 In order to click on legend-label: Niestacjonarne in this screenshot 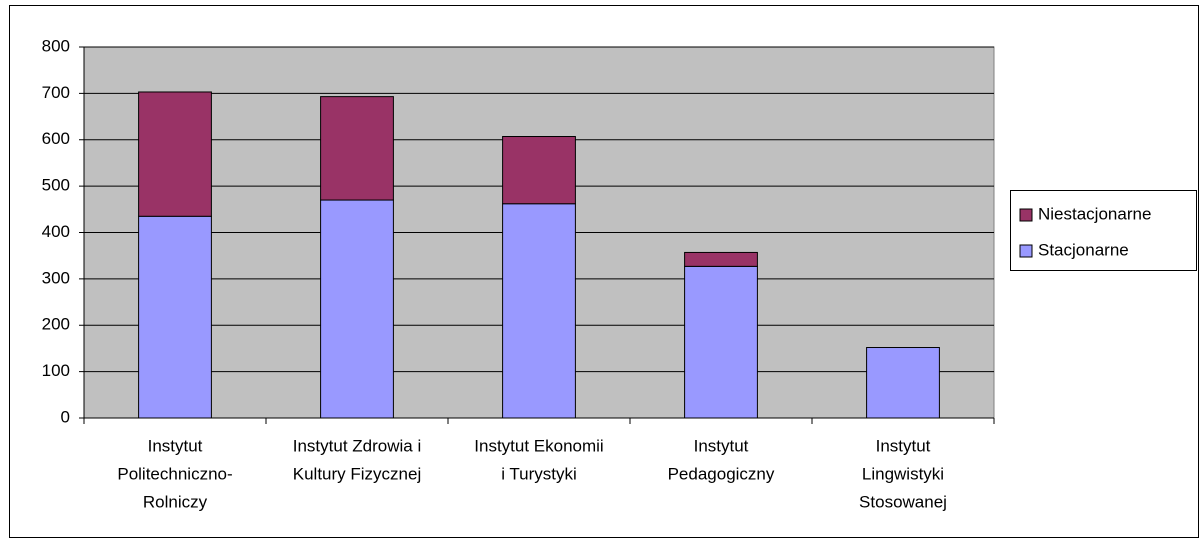, I will do `click(1094, 213)`.